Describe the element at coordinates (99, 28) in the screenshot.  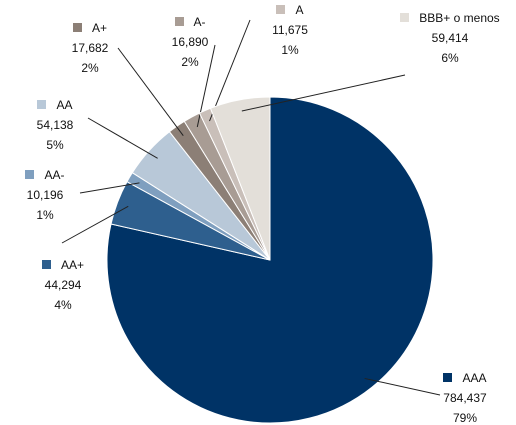
I see `slice-name: A+` at that location.